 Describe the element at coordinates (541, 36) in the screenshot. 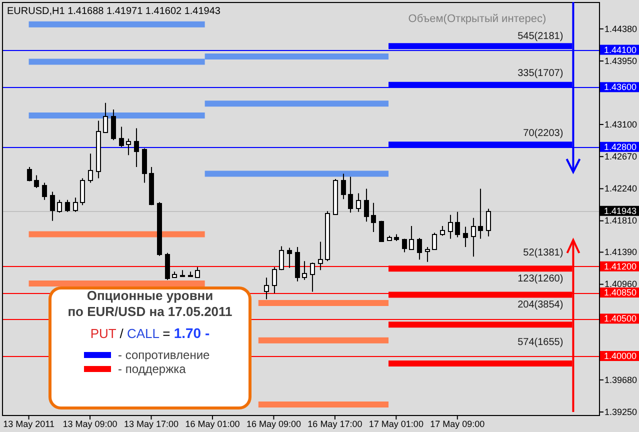

I see `annotation: 545(2181)` at that location.